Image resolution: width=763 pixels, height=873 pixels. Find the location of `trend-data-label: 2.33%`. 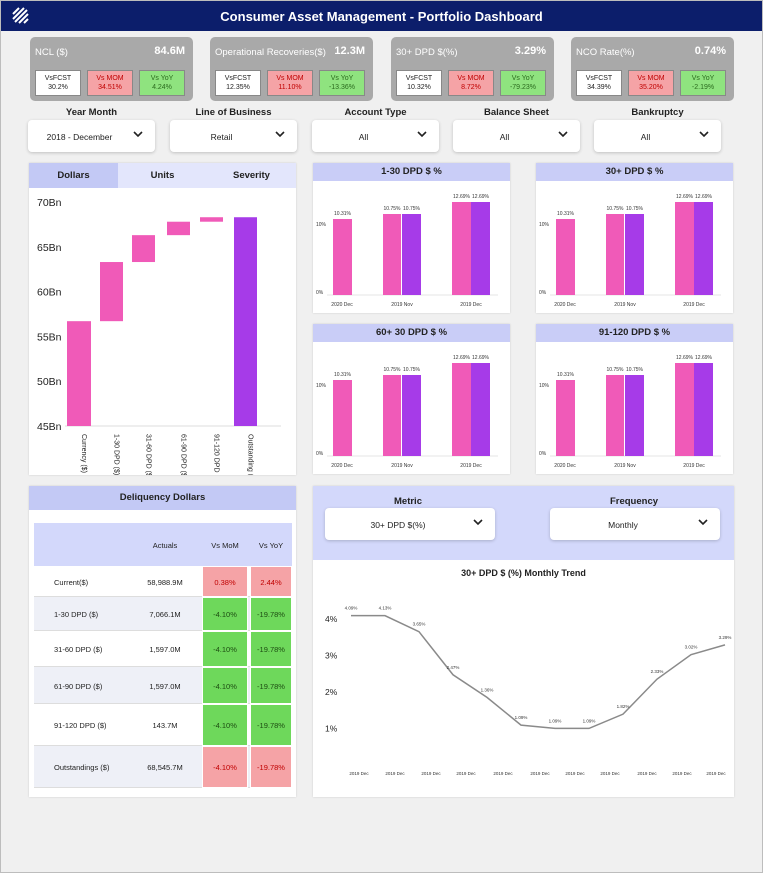

trend-data-label: 2.33% is located at coordinates (657, 671).